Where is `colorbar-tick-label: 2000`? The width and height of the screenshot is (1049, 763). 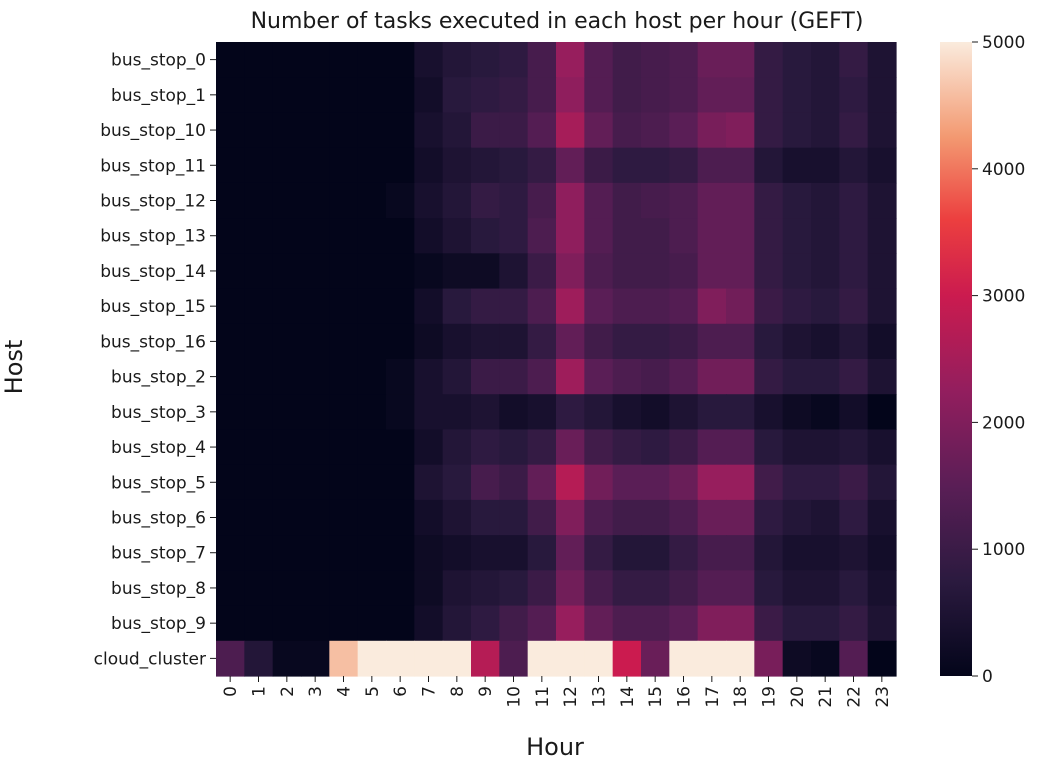
colorbar-tick-label: 2000 is located at coordinates (1003, 423).